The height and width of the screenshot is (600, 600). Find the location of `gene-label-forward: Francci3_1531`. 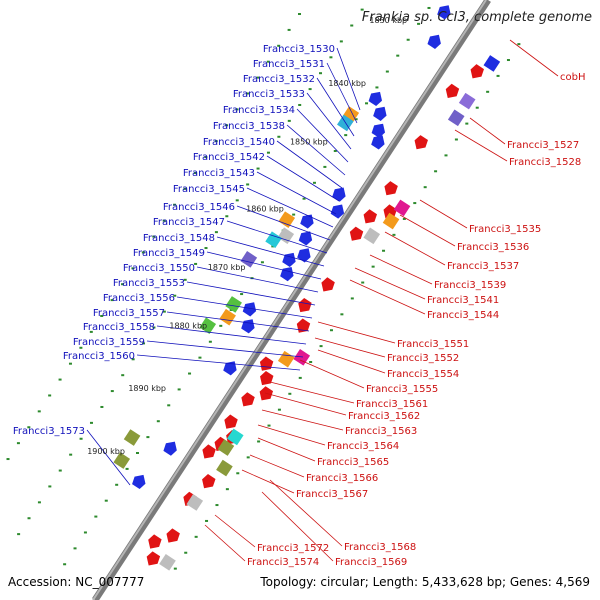

gene-label-forward: Francci3_1531 is located at coordinates (289, 64).